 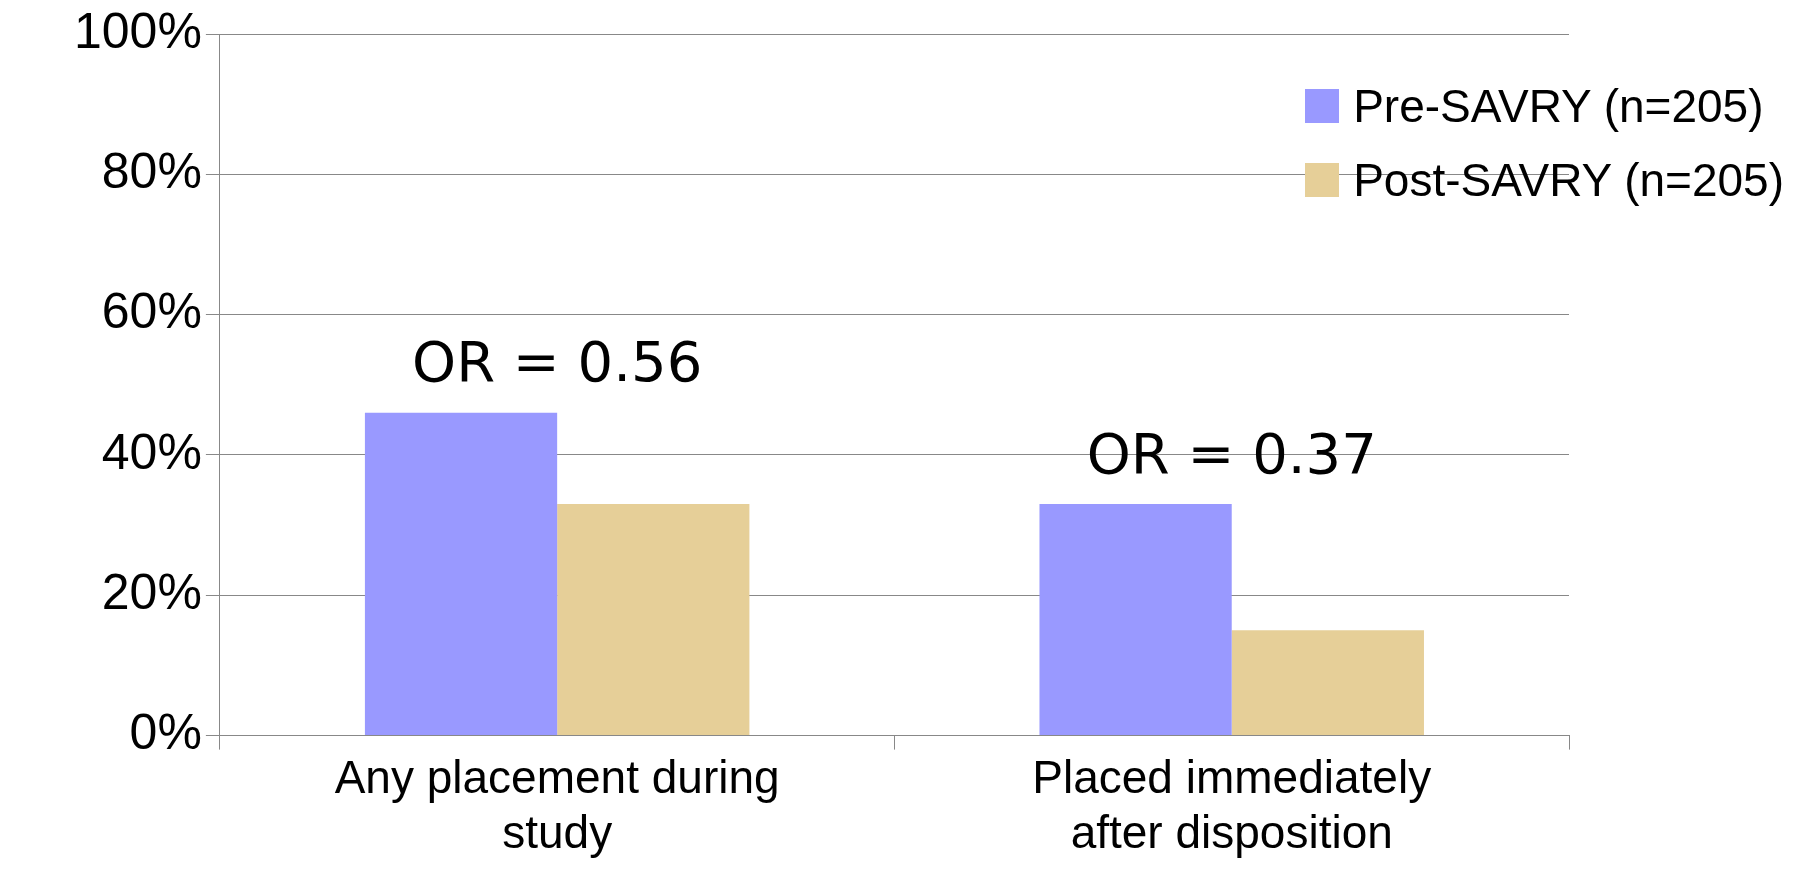 I want to click on y-tick-label: 20%, so click(x=151, y=592).